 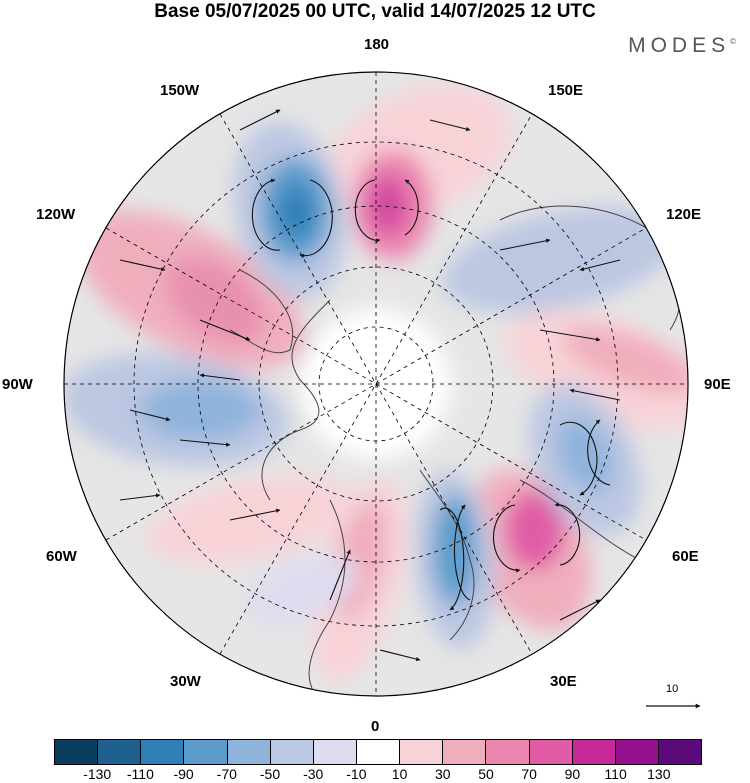 What do you see at coordinates (61, 556) in the screenshot?
I see `lon-label-60w: 60W` at bounding box center [61, 556].